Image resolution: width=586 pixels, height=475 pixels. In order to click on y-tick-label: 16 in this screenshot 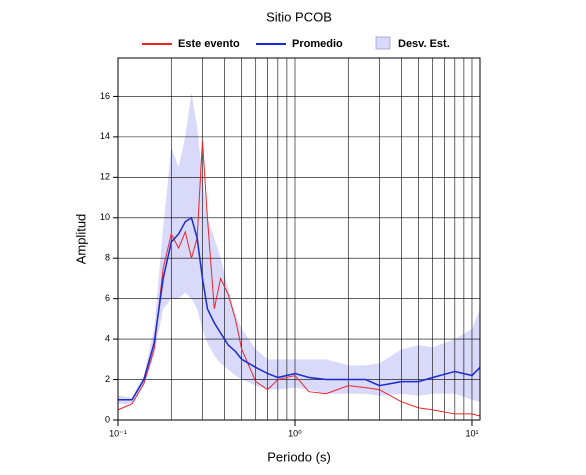, I will do `click(105, 96)`.